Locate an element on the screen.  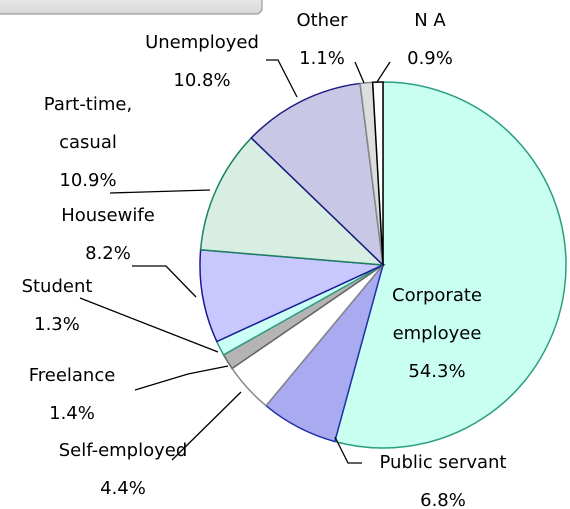
category-label: Corporate employee is located at coordinates (437, 314).